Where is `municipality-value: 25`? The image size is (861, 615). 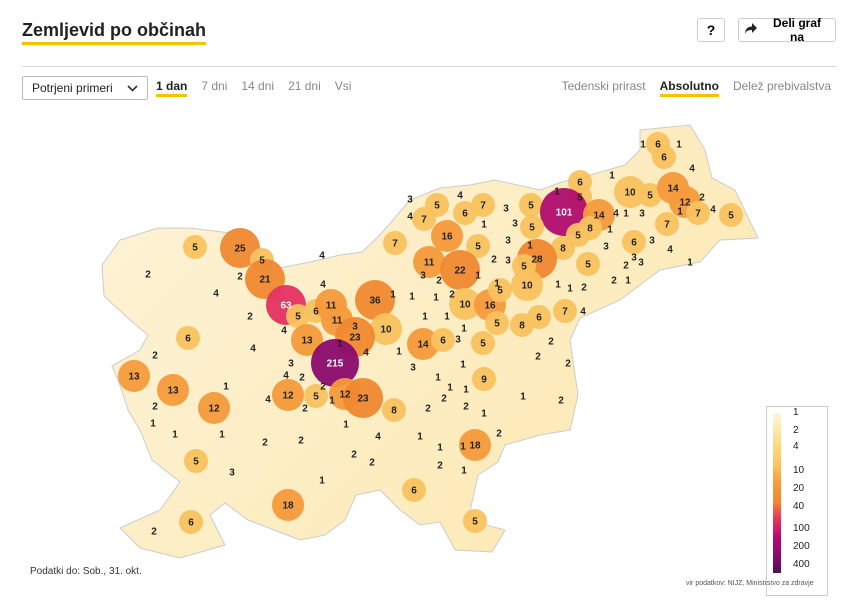 municipality-value: 25 is located at coordinates (240, 249).